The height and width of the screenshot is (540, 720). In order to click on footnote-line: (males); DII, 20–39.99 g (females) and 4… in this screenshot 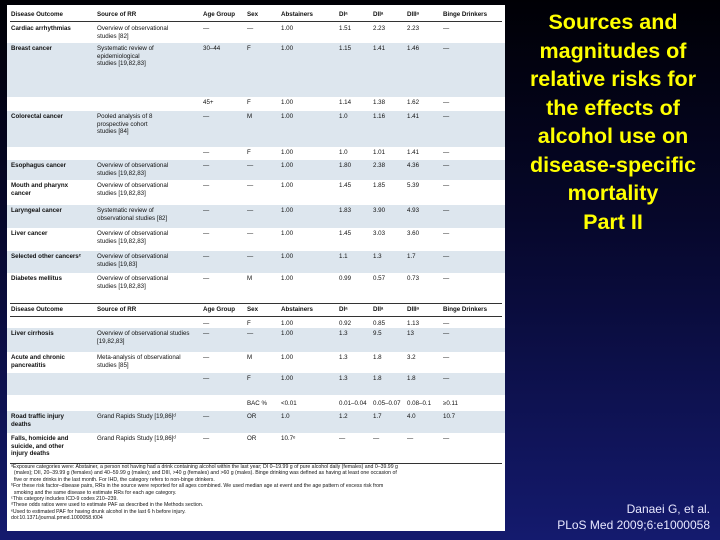, I will do `click(204, 473)`.